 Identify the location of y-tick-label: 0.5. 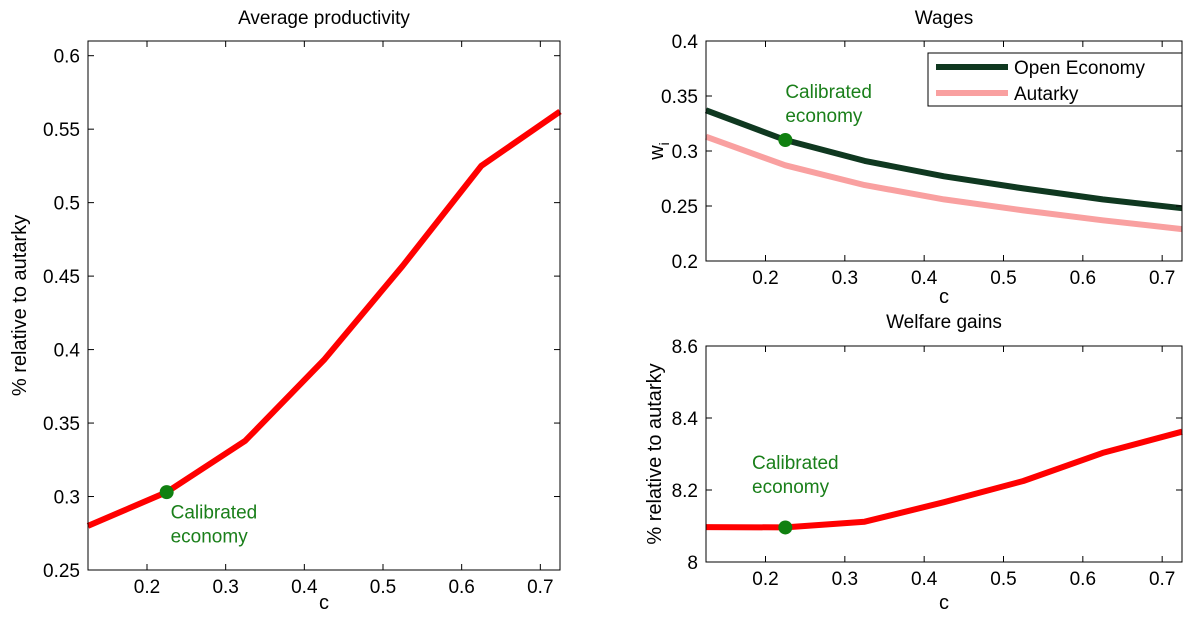
(67, 204).